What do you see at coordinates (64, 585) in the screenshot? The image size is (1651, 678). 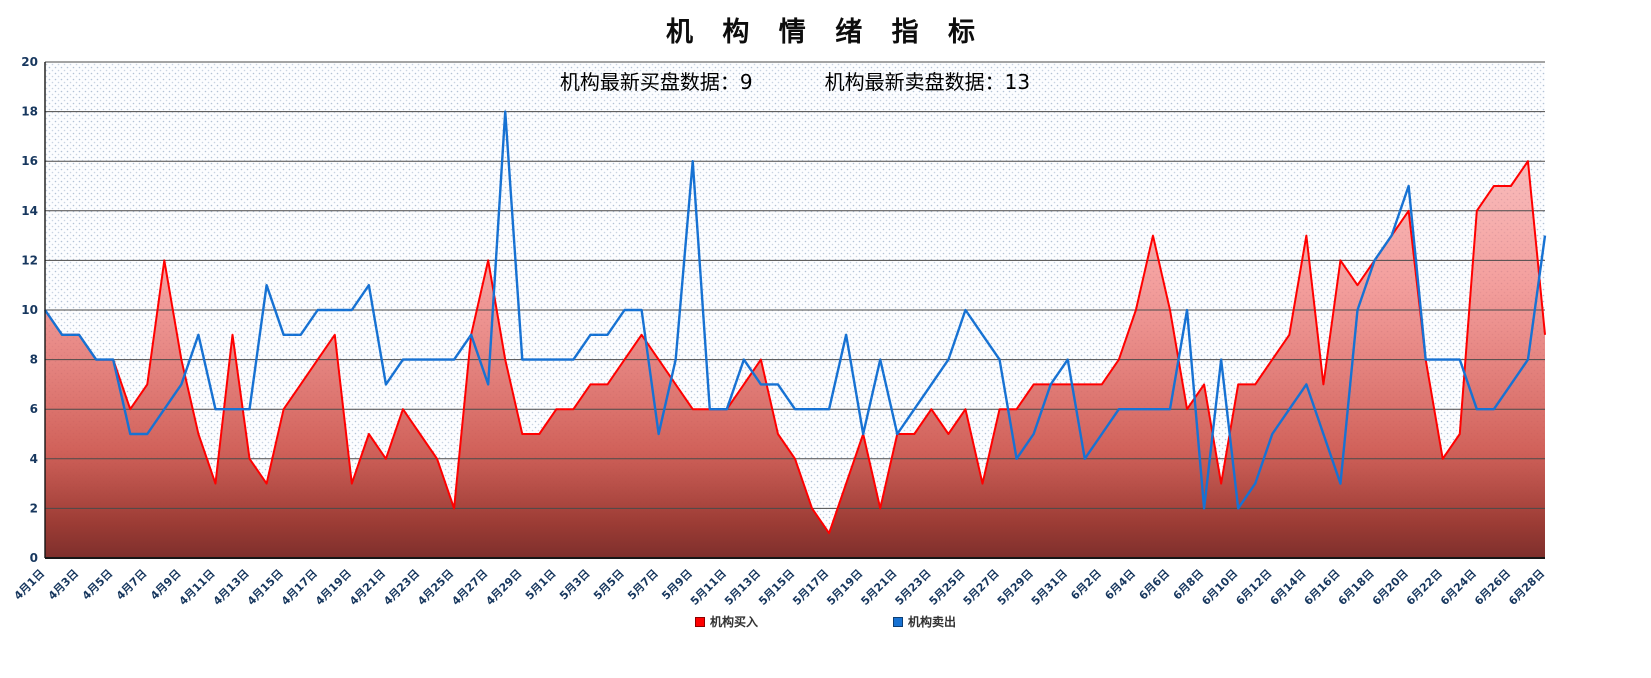 I see `x-axis-label: 4月3日` at bounding box center [64, 585].